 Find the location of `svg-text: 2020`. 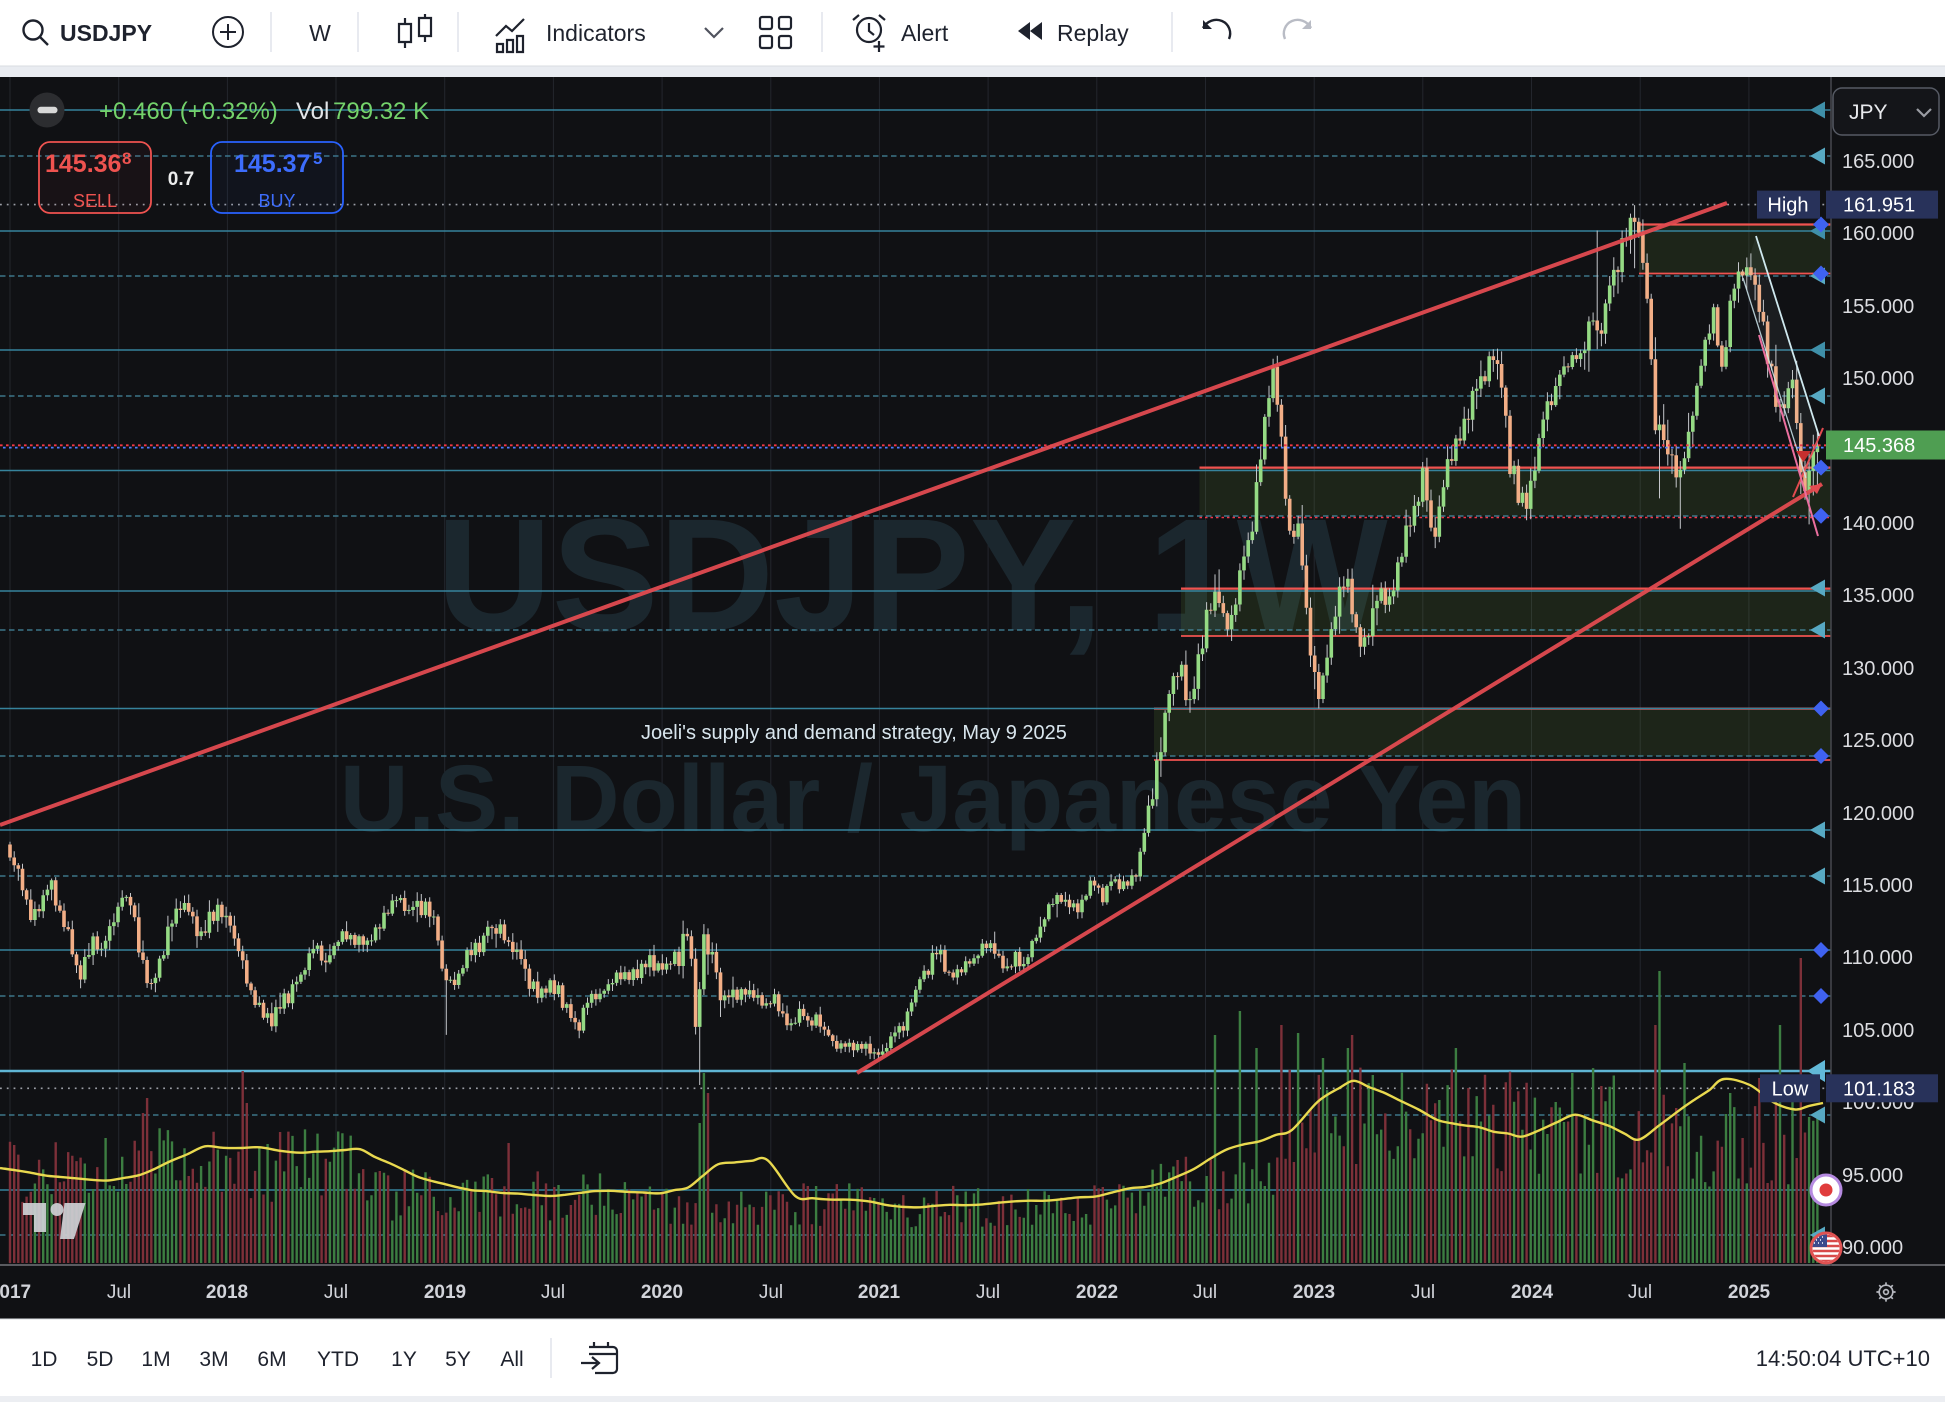

svg-text: 2020 is located at coordinates (662, 1292).